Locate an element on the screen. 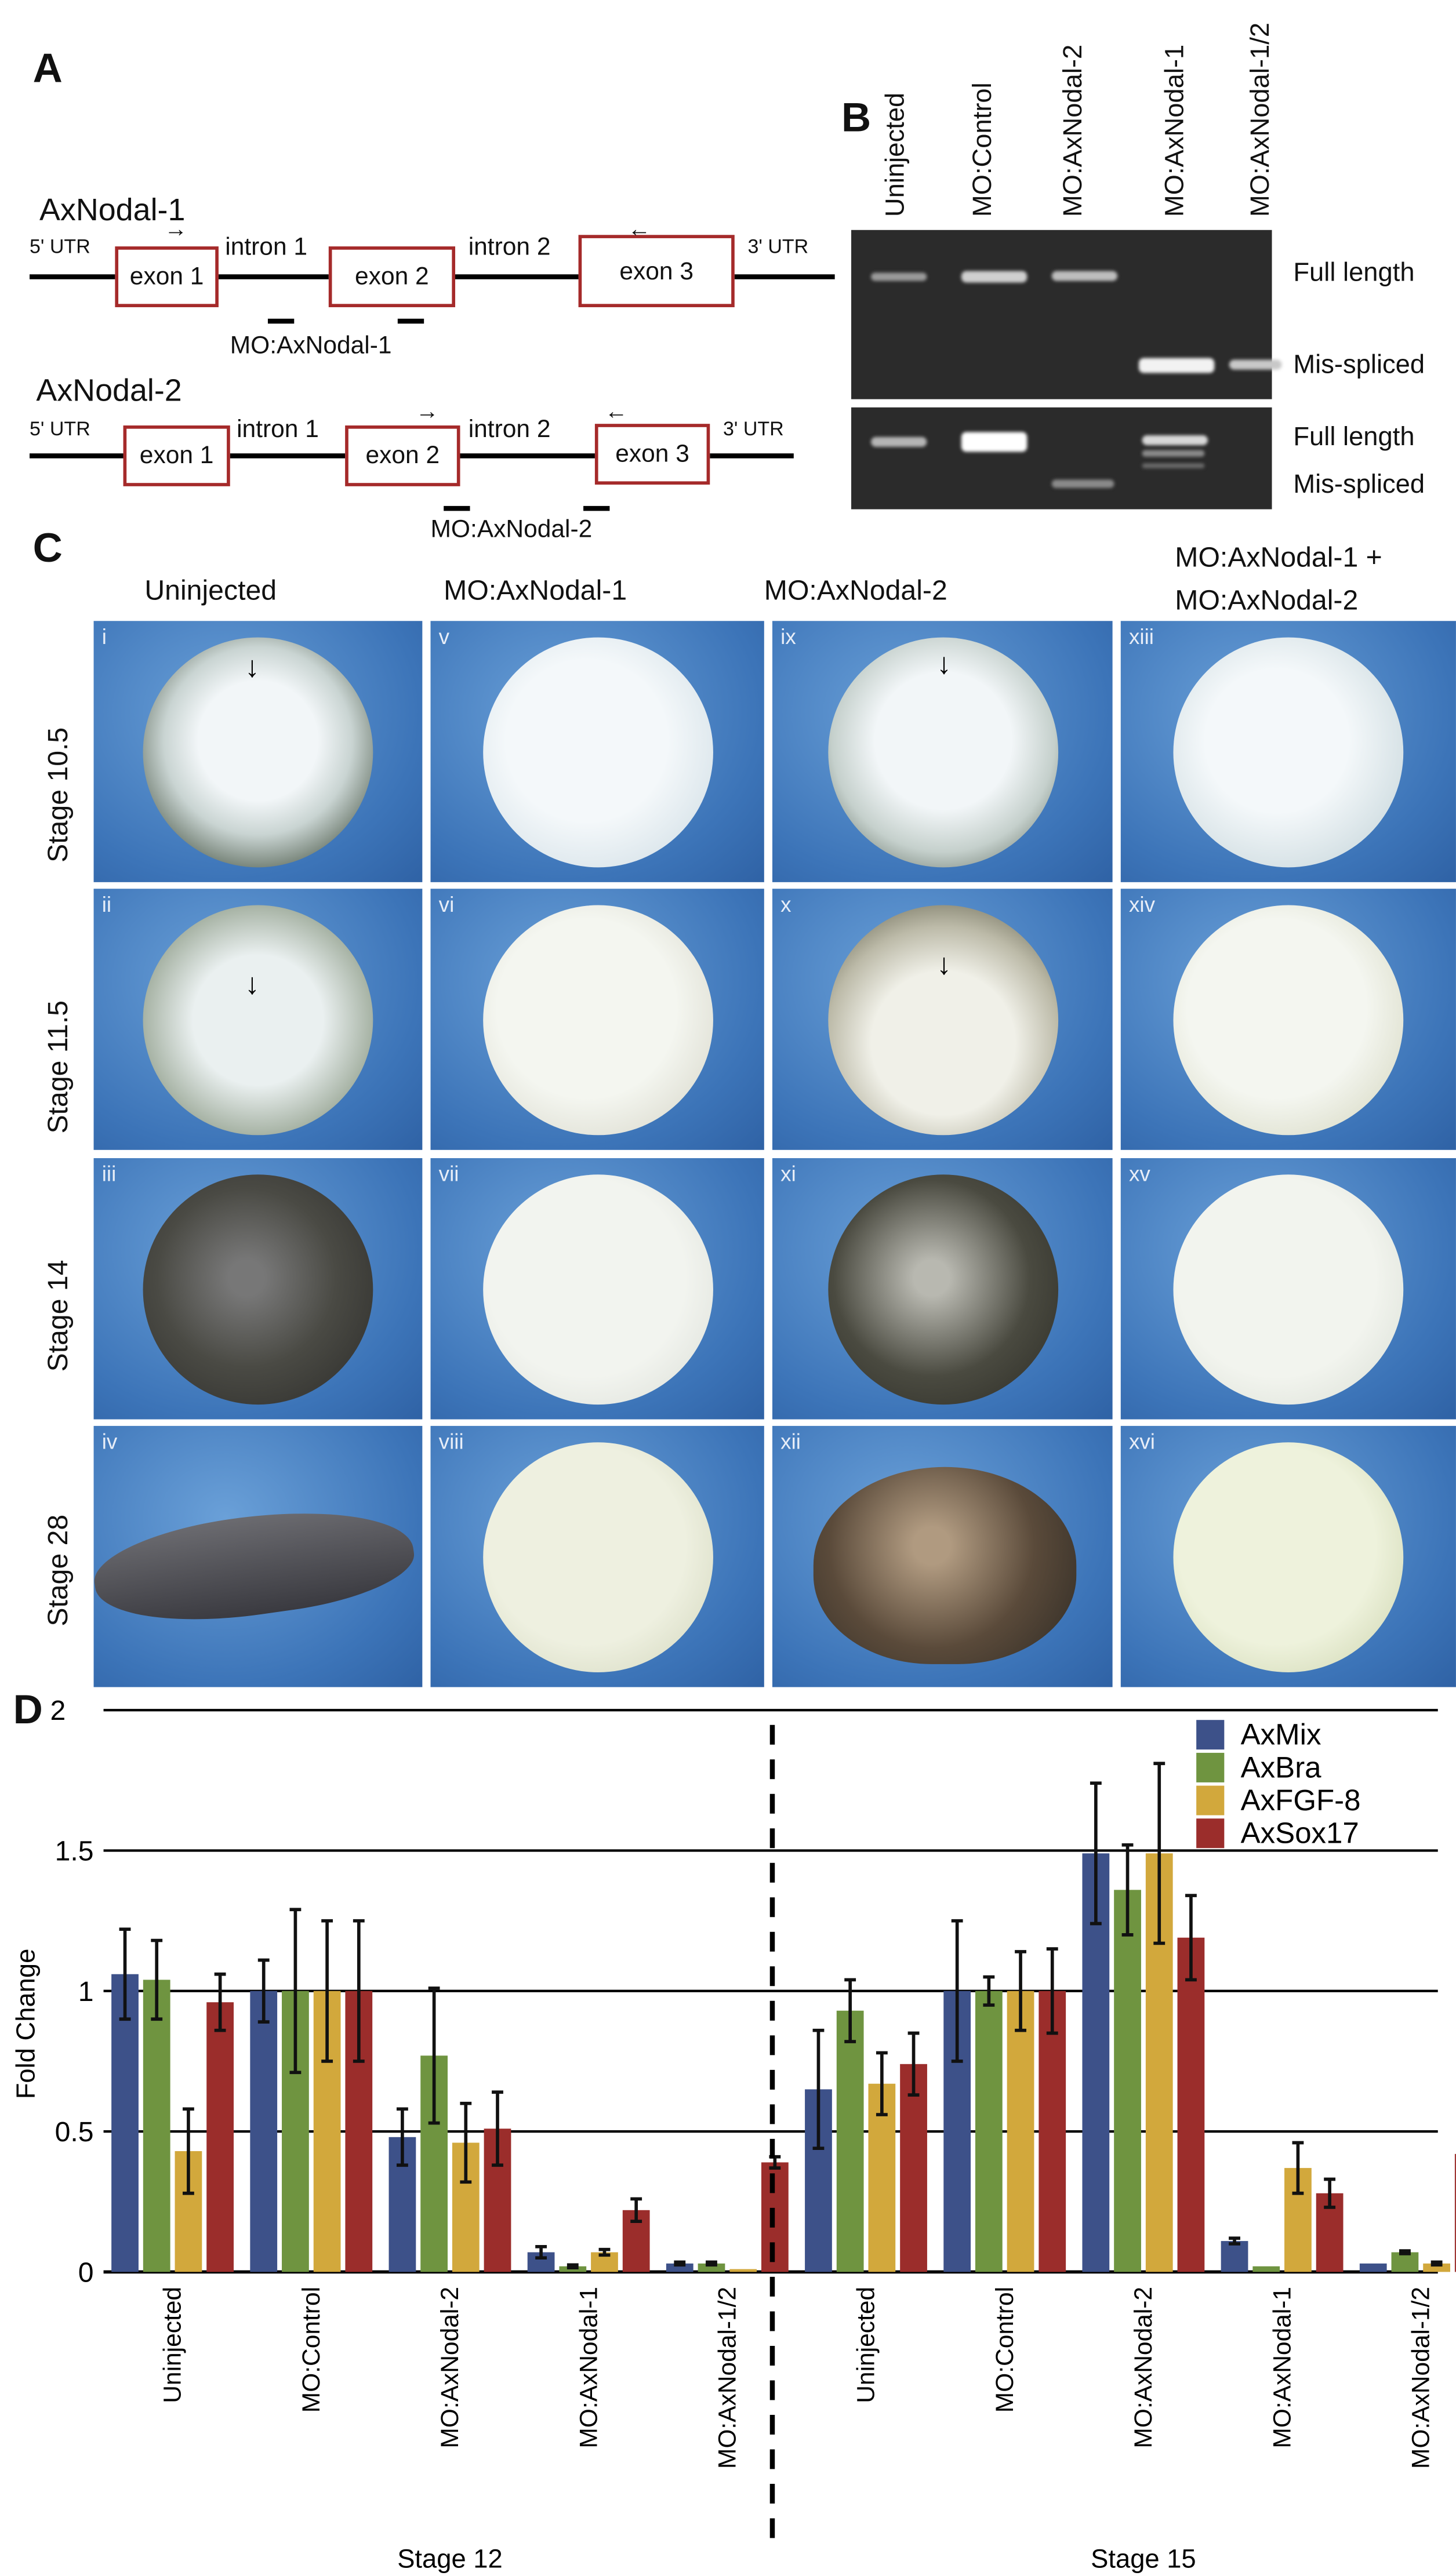 This screenshot has width=1456, height=2576. legend-label: AxFGF-8 is located at coordinates (1301, 1800).